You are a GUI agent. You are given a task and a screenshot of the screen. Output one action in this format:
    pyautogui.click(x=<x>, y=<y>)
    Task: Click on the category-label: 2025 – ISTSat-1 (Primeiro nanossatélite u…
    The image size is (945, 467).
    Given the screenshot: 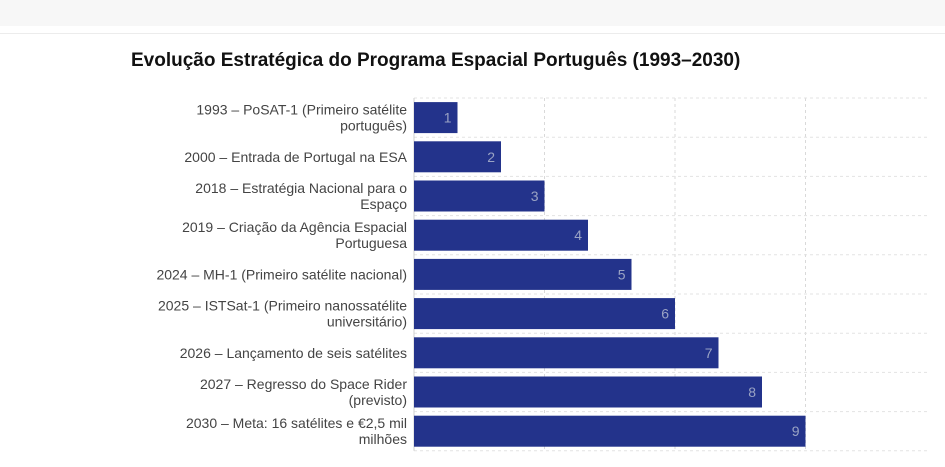 What is the action you would take?
    pyautogui.click(x=282, y=314)
    